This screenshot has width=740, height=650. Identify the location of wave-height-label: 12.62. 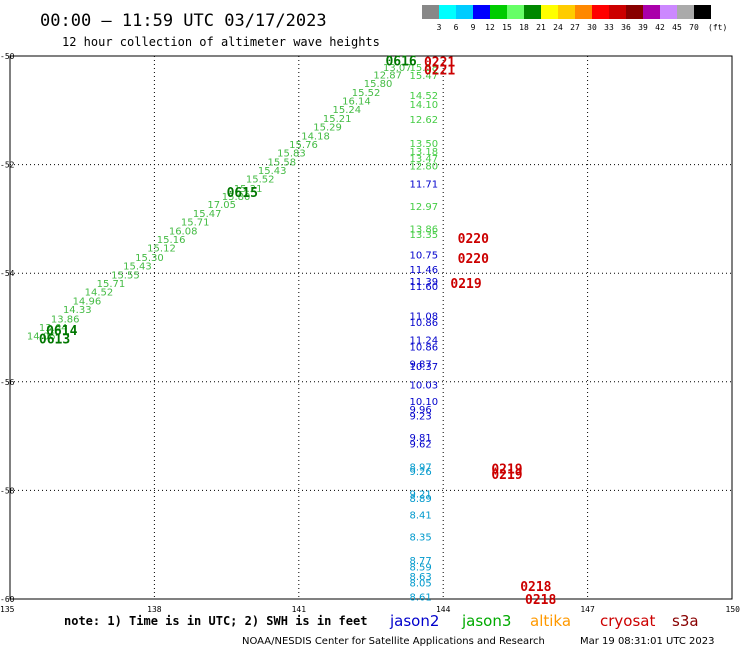
(424, 120).